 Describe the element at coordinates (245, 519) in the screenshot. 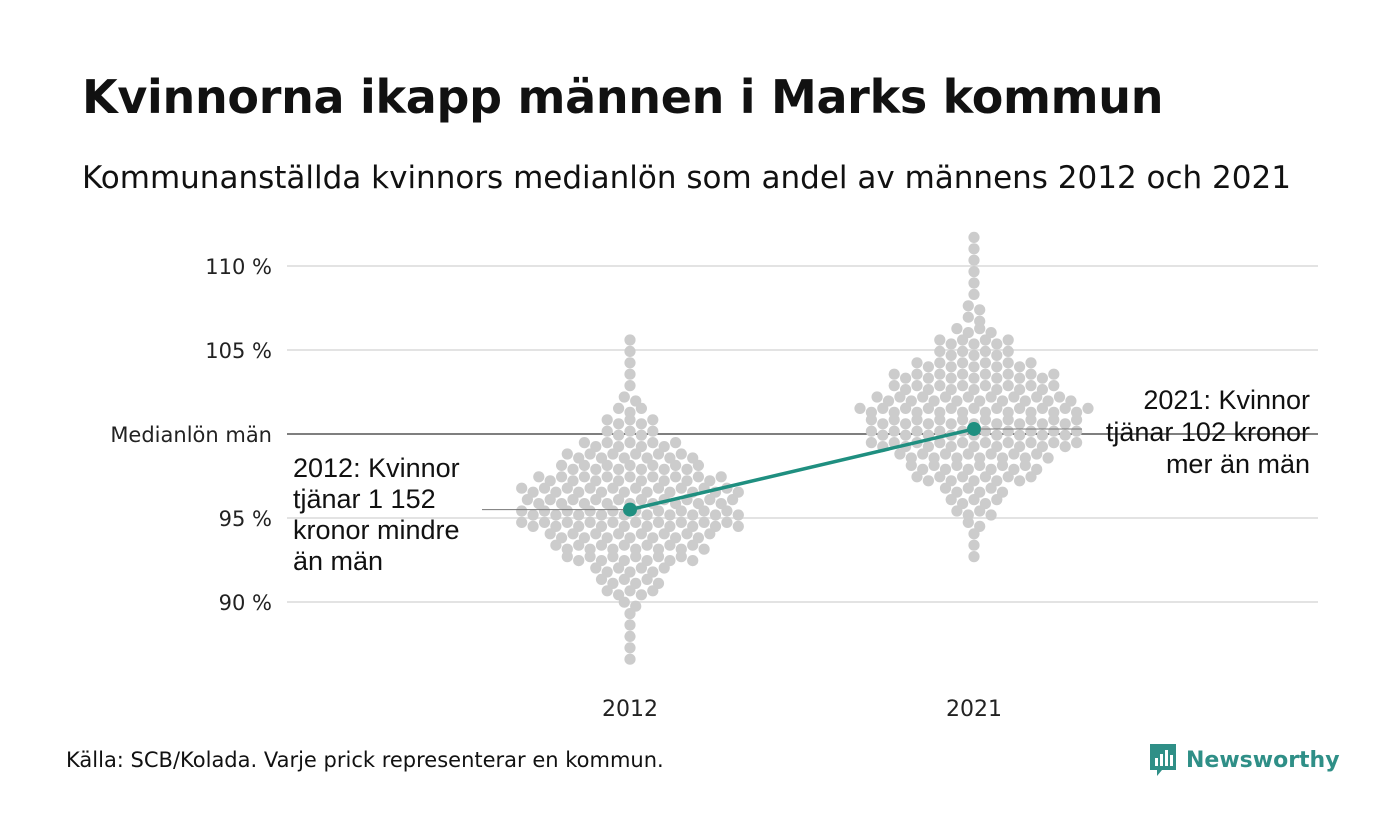

I see `y-tick-label: 95 %` at that location.